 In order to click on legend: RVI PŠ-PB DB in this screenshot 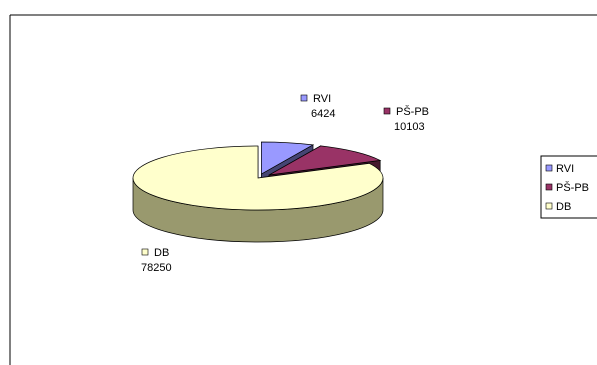, I will do `click(568, 187)`.